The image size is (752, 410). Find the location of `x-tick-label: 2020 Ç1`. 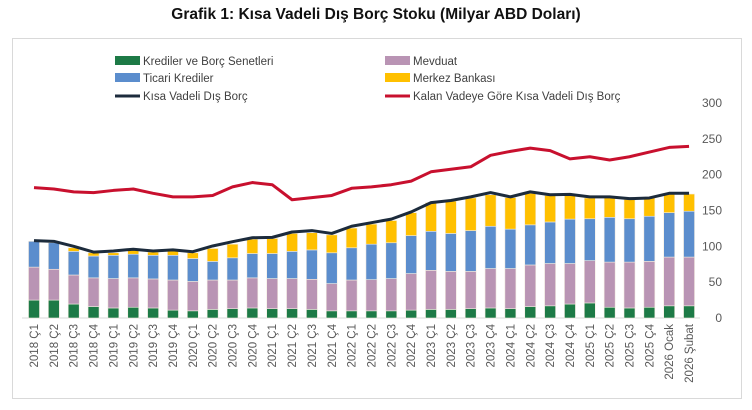

x-tick-label: 2020 Ç1 is located at coordinates (194, 345).